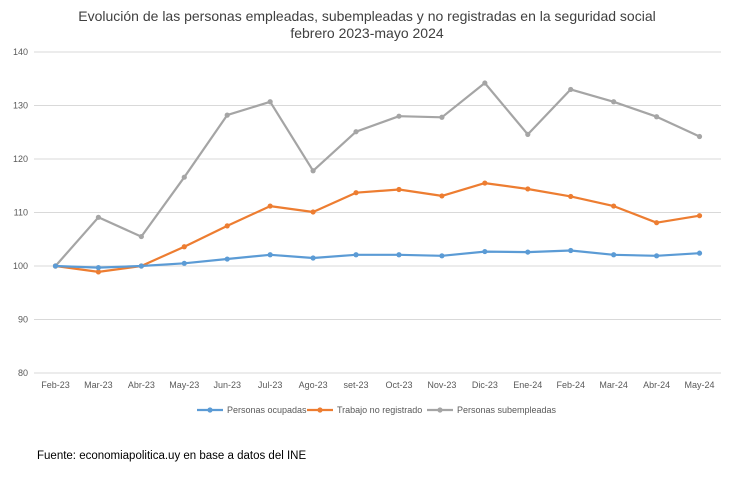 The height and width of the screenshot is (477, 734). What do you see at coordinates (20, 106) in the screenshot?
I see `y-tick-label: 130` at bounding box center [20, 106].